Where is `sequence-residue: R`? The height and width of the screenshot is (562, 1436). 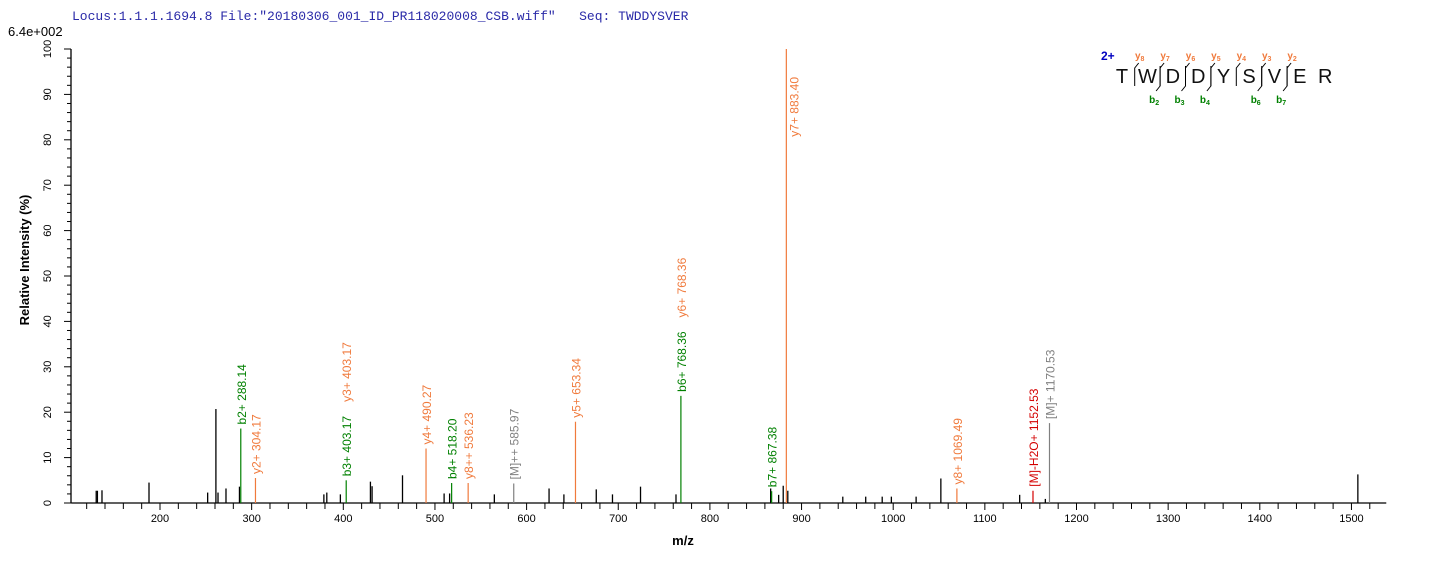 sequence-residue: R is located at coordinates (1325, 77).